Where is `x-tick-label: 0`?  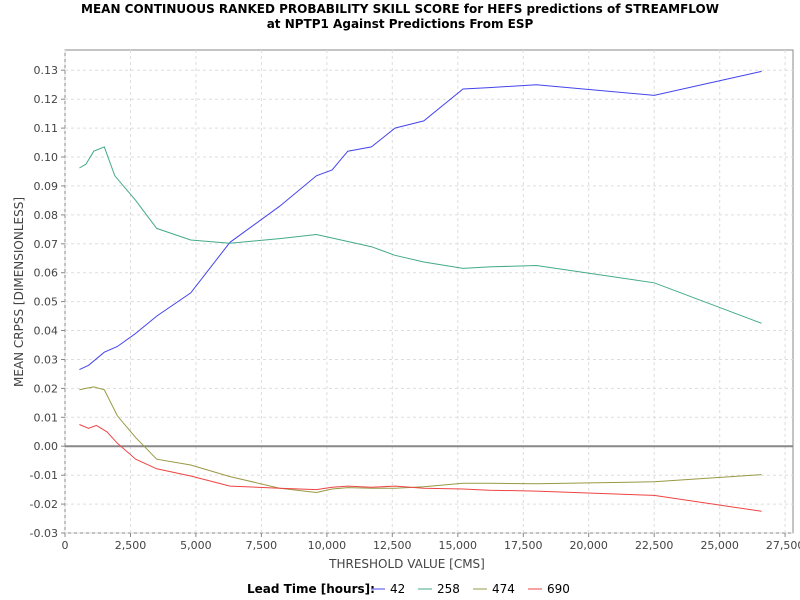
x-tick-label: 0 is located at coordinates (65, 545).